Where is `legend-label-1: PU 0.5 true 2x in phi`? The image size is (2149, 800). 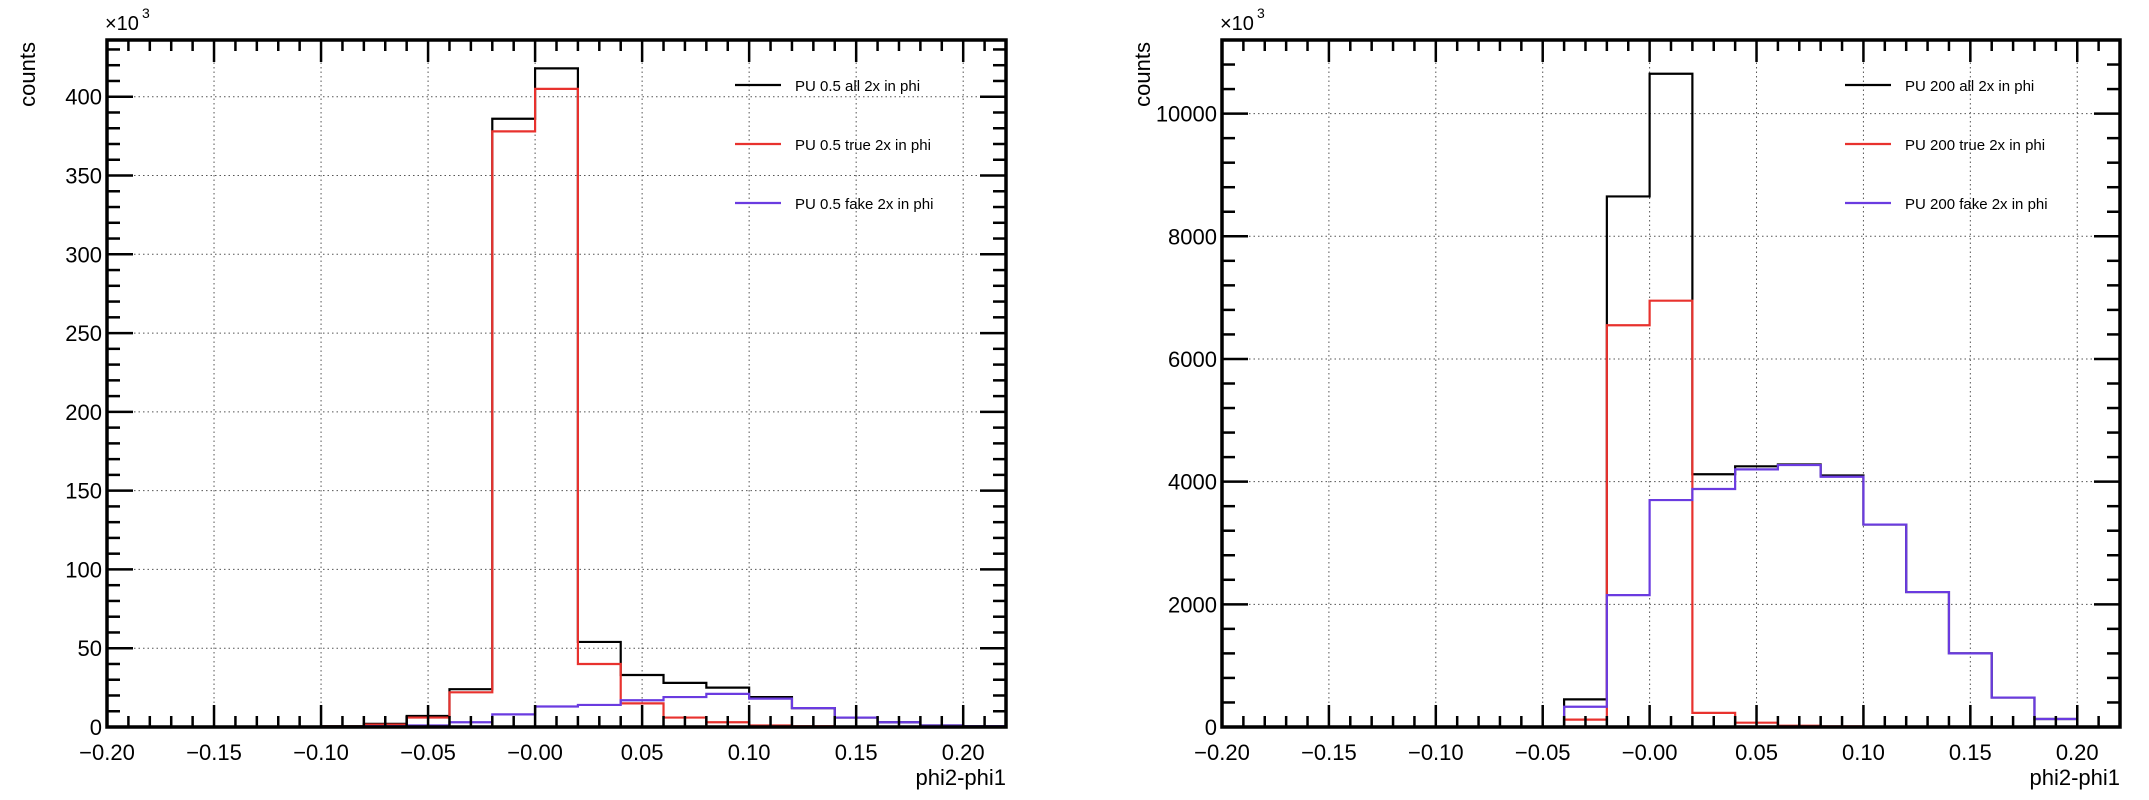 legend-label-1: PU 0.5 true 2x in phi is located at coordinates (863, 145).